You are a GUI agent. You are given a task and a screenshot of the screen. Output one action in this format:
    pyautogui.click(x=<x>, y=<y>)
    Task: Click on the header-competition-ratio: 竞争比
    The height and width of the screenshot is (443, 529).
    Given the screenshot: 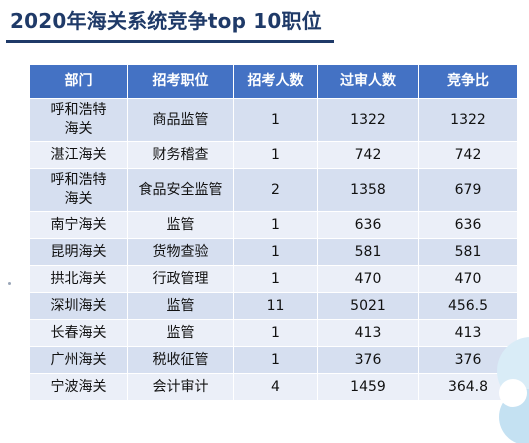 What is the action you would take?
    pyautogui.click(x=468, y=81)
    